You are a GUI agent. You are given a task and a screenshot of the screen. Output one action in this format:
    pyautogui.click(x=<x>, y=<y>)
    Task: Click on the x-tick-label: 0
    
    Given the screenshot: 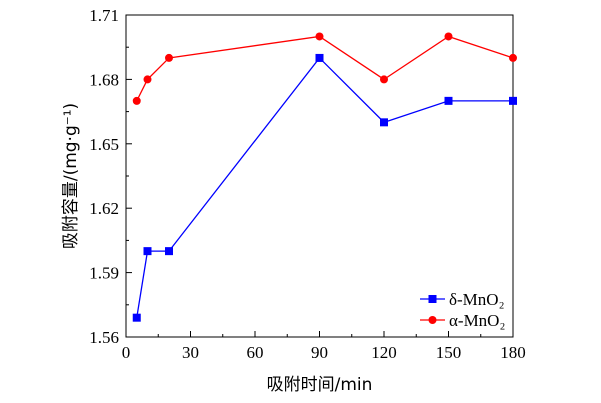 What is the action you would take?
    pyautogui.click(x=126, y=352)
    